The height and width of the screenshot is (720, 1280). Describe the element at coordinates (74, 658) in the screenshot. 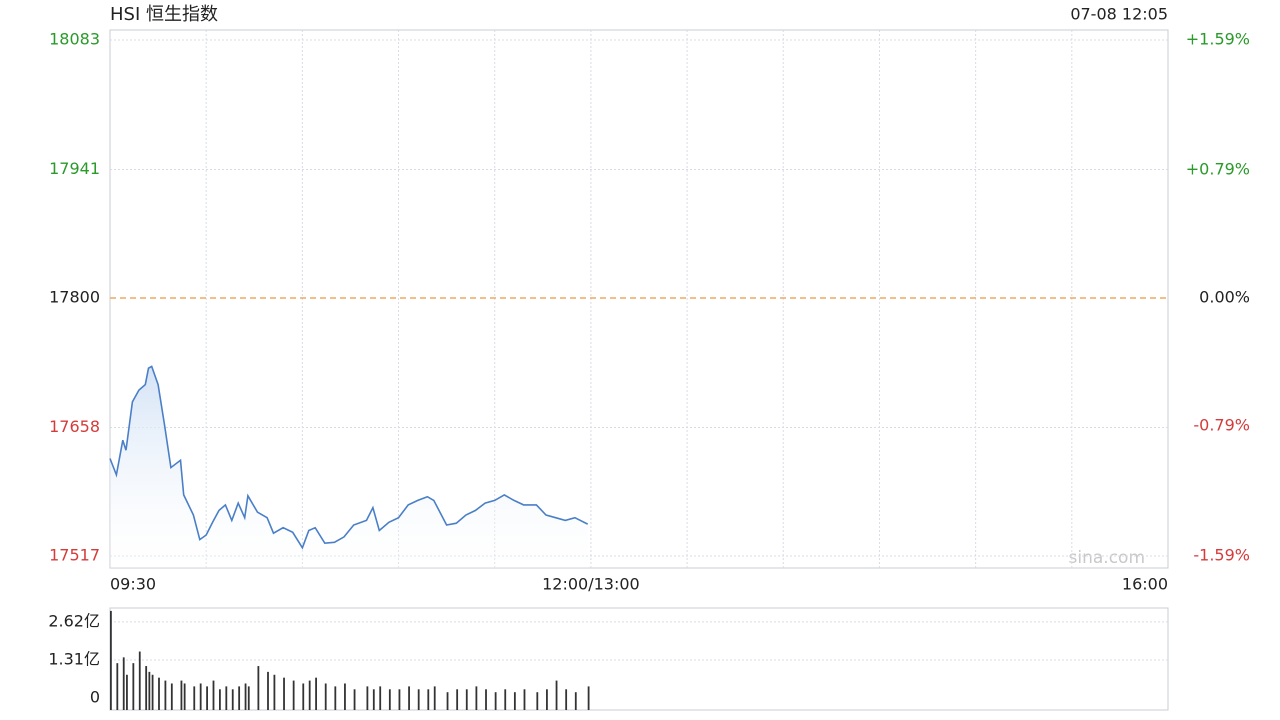

I see `y-tick-label: 1.31亿` at that location.